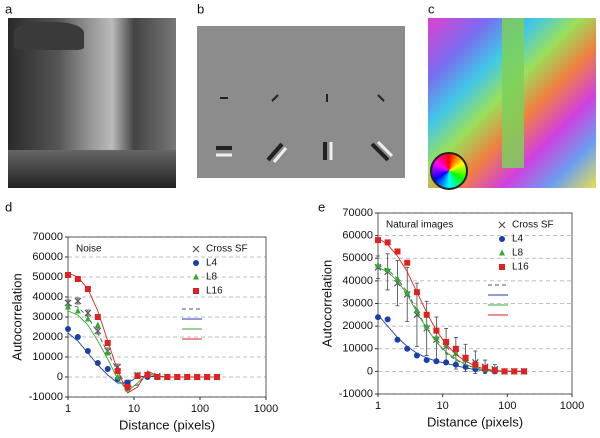 The width and height of the screenshot is (600, 438). I want to click on panel-label: e, so click(321, 206).